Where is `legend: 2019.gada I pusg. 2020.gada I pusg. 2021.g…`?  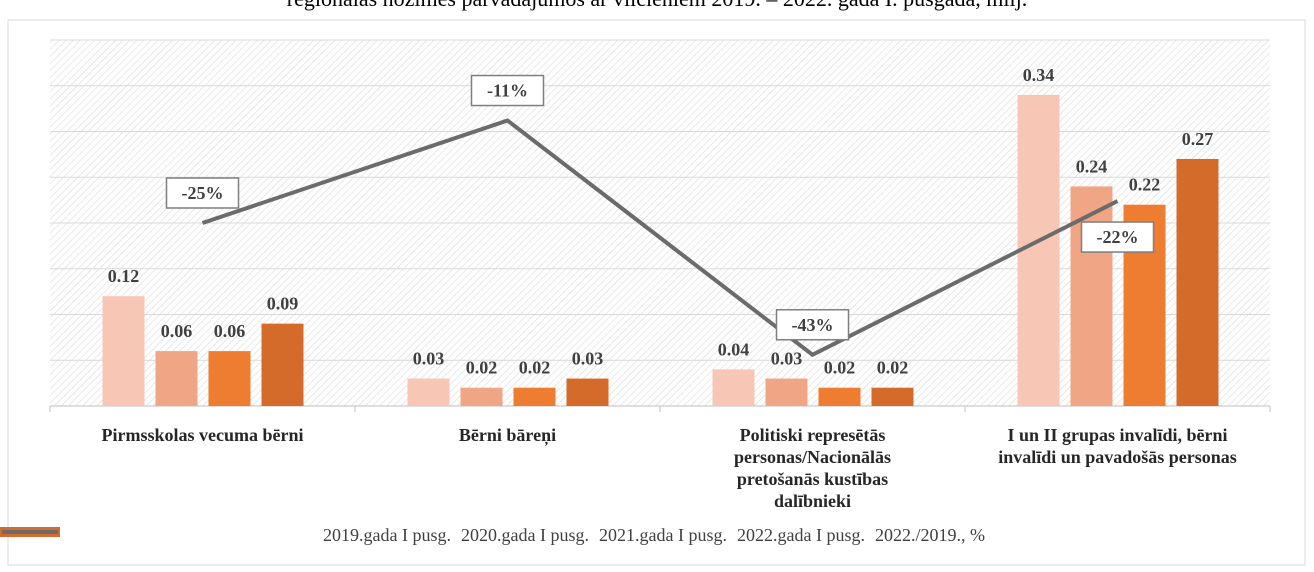
legend: 2019.gada I pusg. 2020.gada I pusg. 2021.g… is located at coordinates (657, 535).